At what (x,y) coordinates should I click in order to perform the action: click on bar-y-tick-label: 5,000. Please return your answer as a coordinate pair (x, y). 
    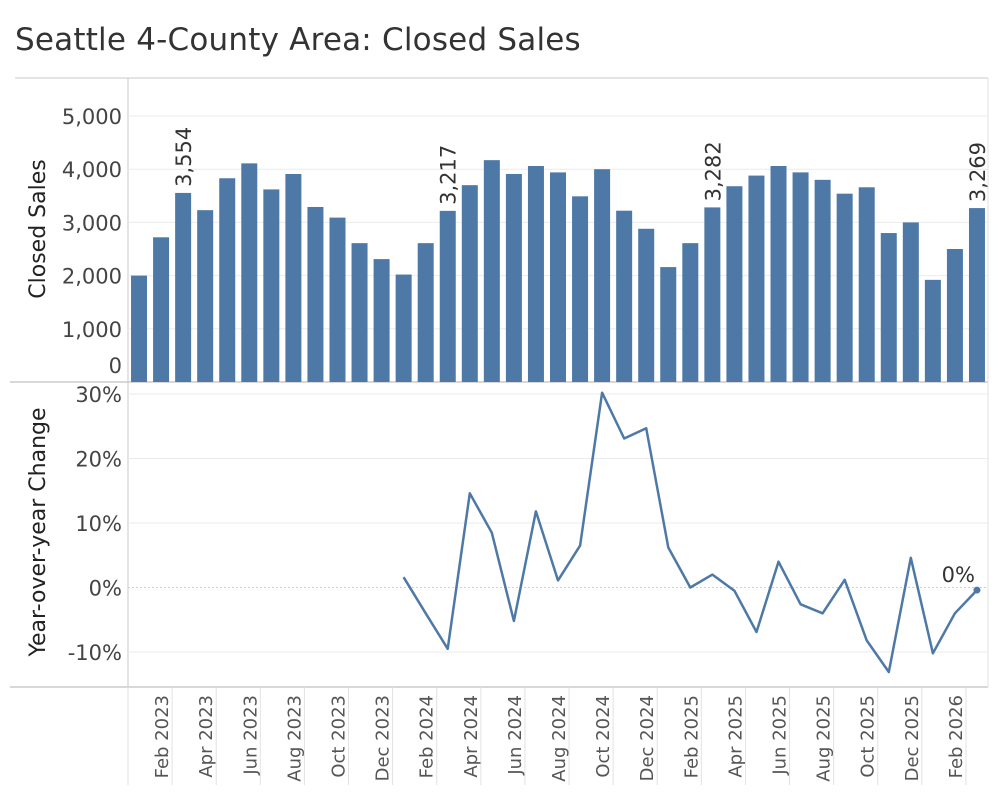
    Looking at the image, I should click on (92, 117).